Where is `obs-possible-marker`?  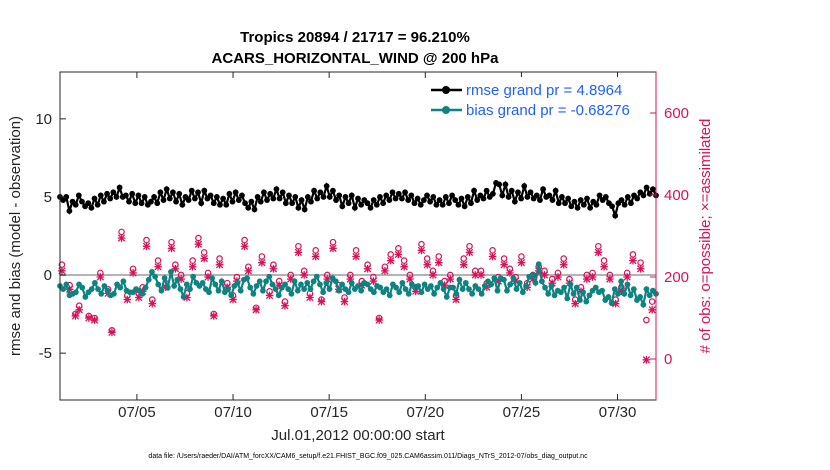
obs-possible-marker is located at coordinates (646, 320).